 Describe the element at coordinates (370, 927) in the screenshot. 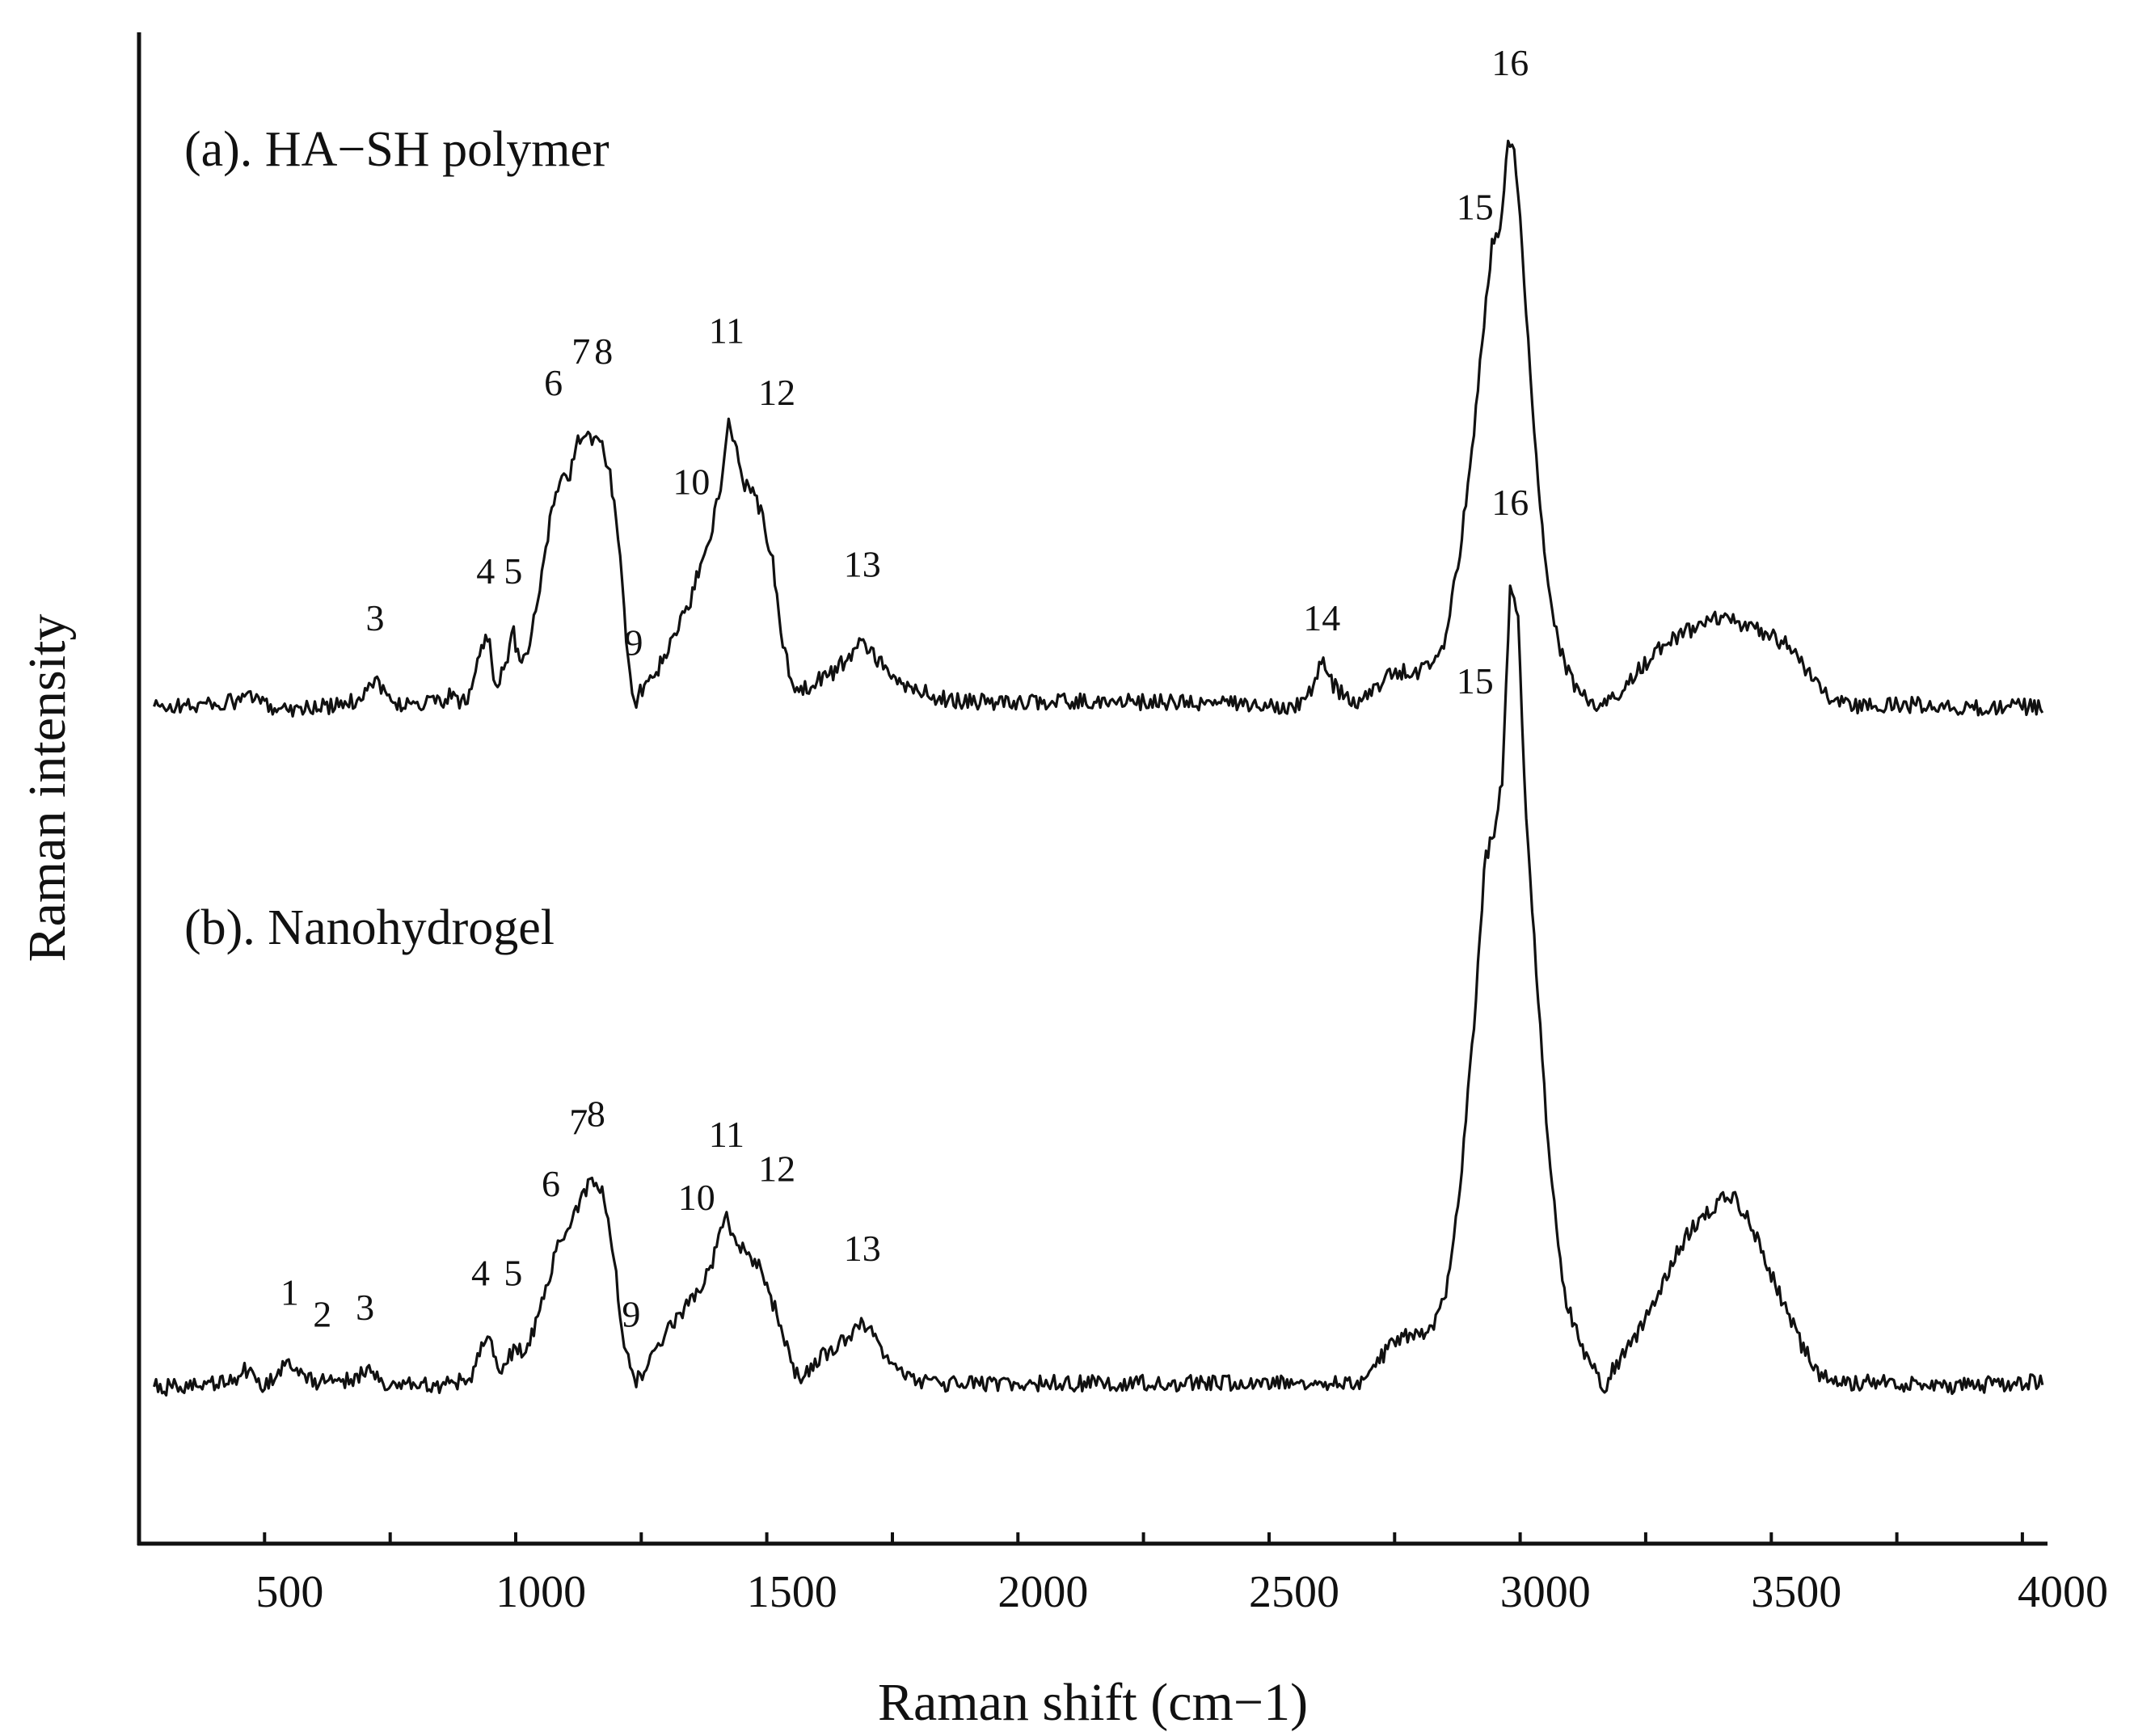

I see `series-label-nanohydrogel: (b). Nanohydrogel` at that location.